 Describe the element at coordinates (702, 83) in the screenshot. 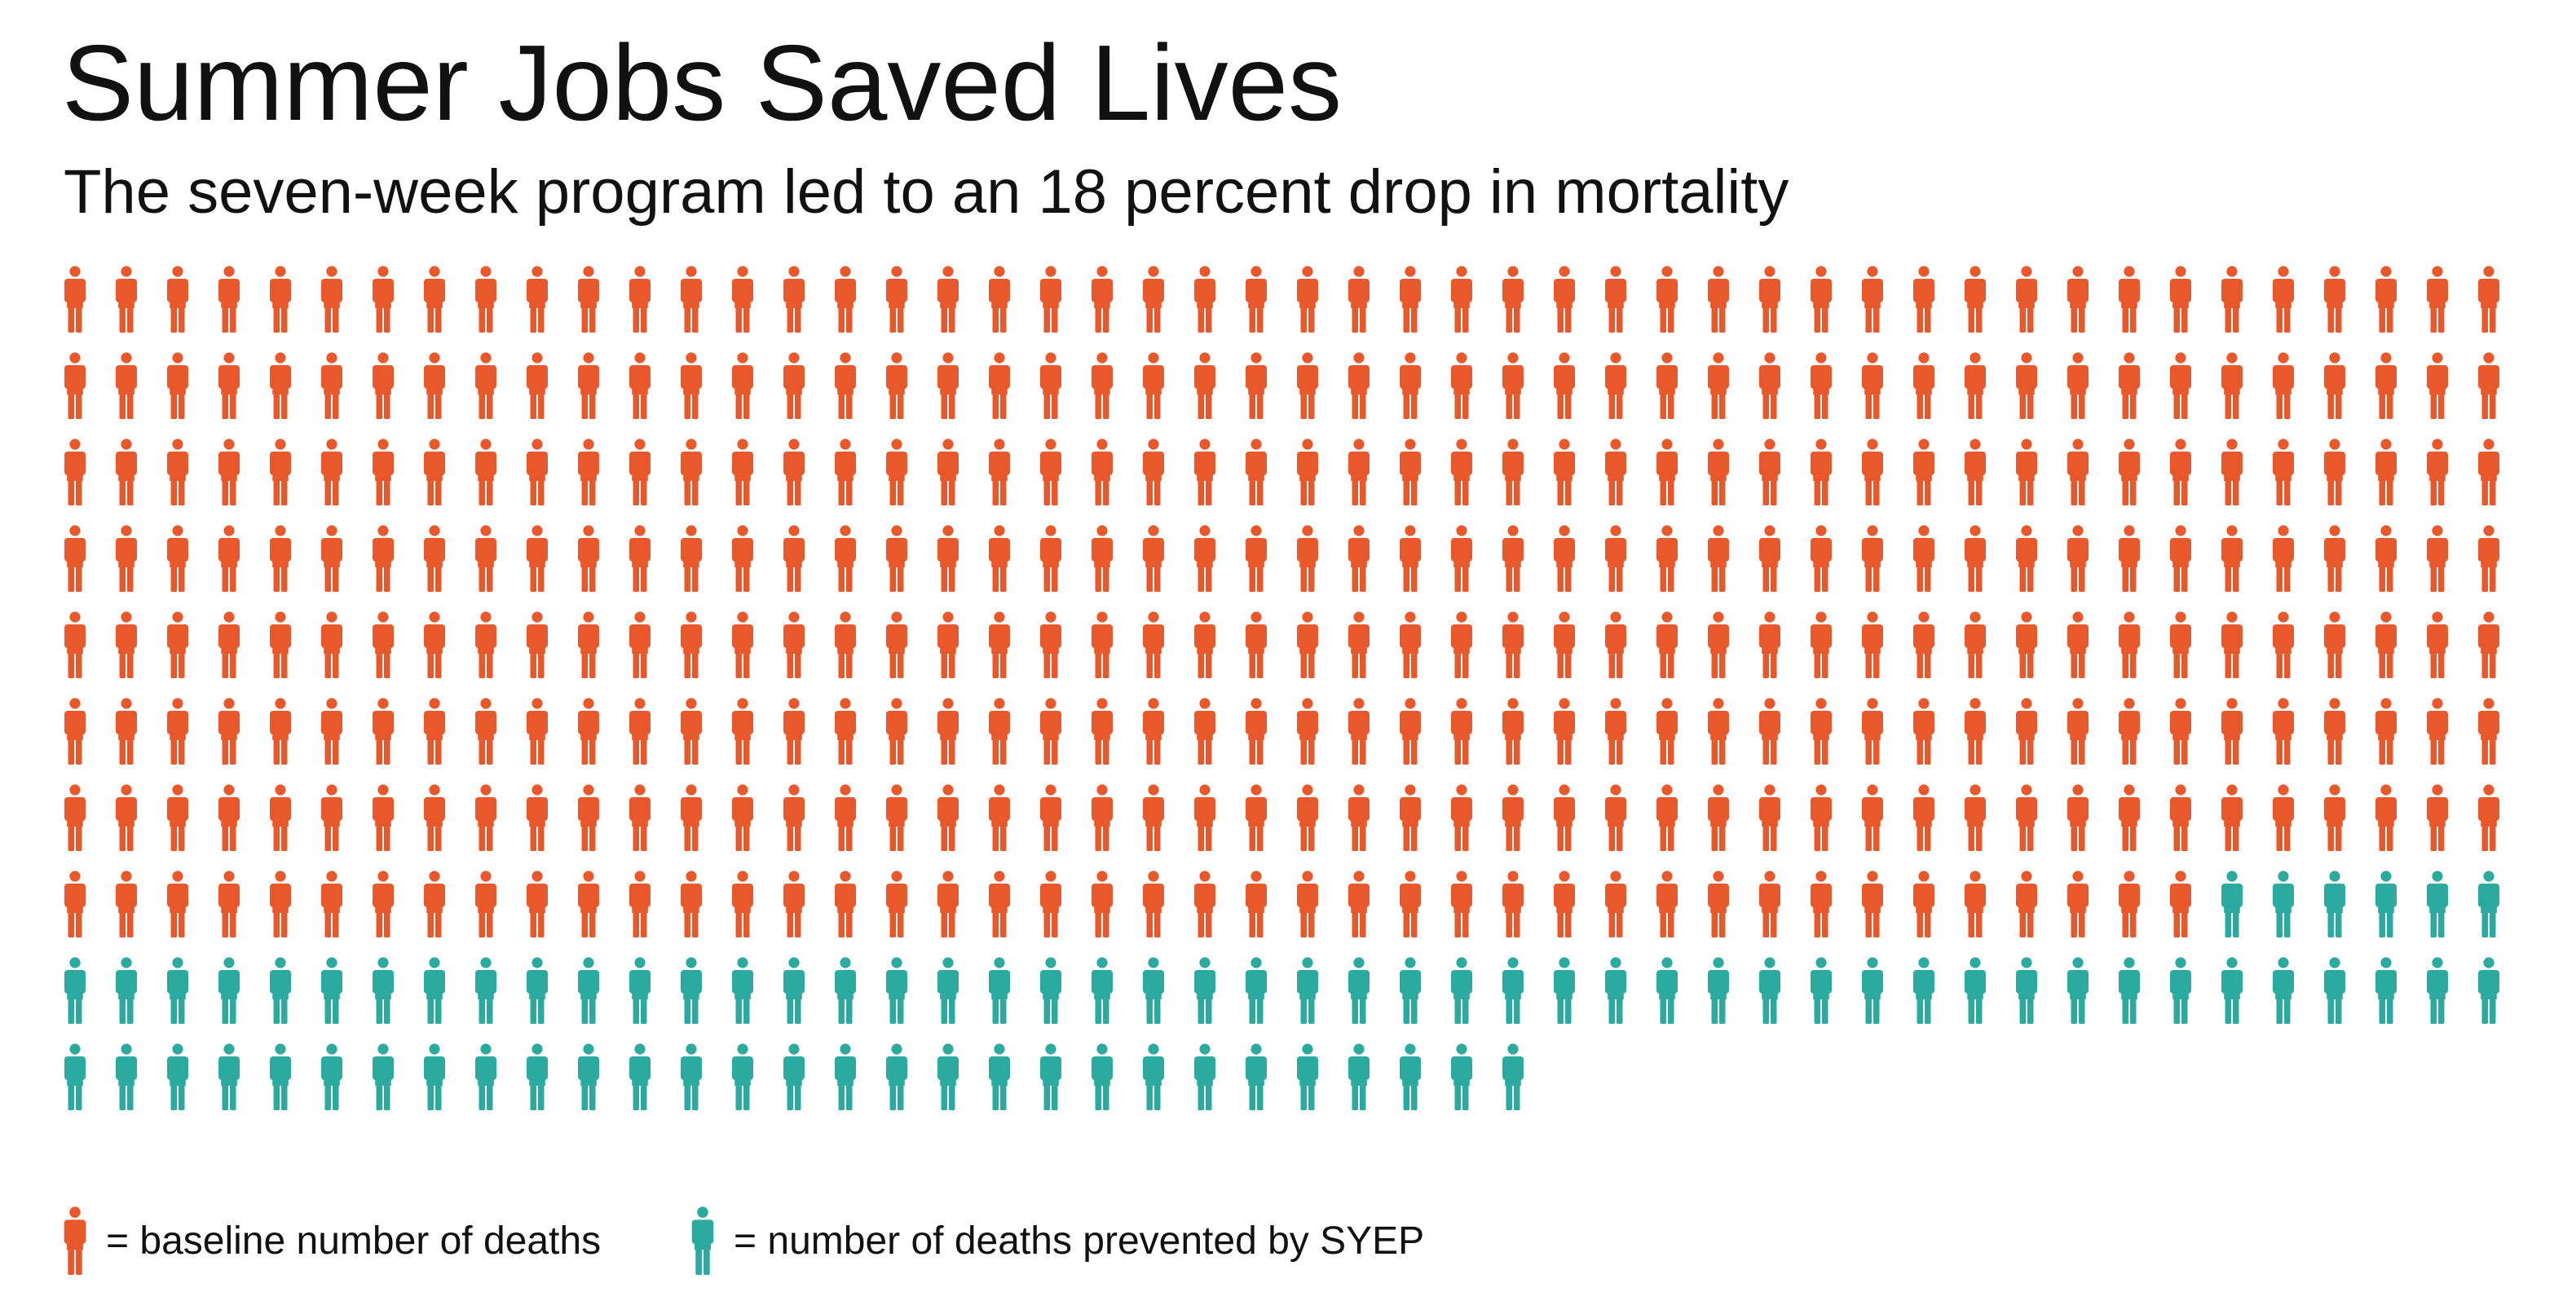

I see `chart-title: Summer Jobs Saved Lives` at that location.